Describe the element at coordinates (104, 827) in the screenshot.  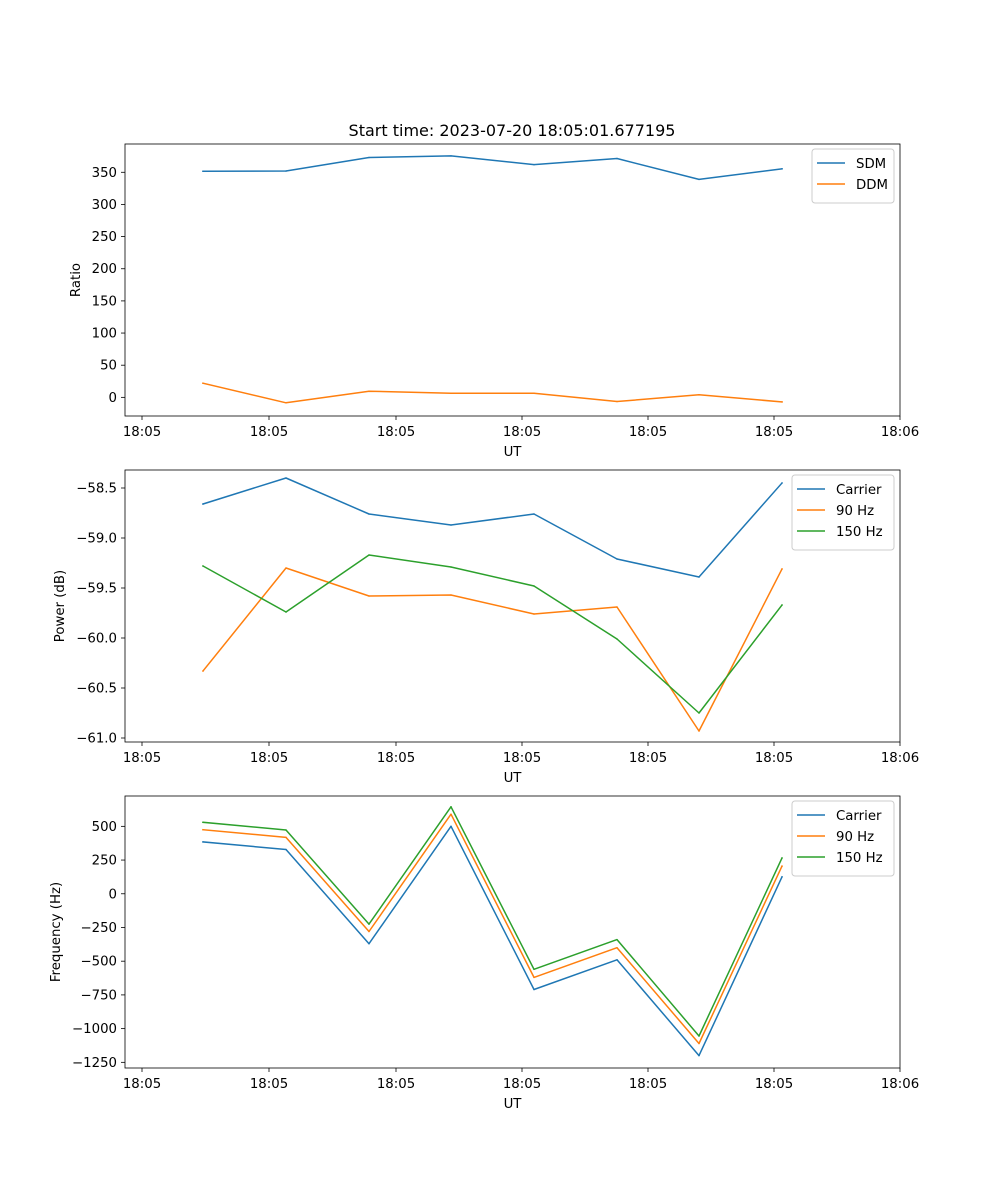
I see `frequency-y-tick-label: 500` at that location.